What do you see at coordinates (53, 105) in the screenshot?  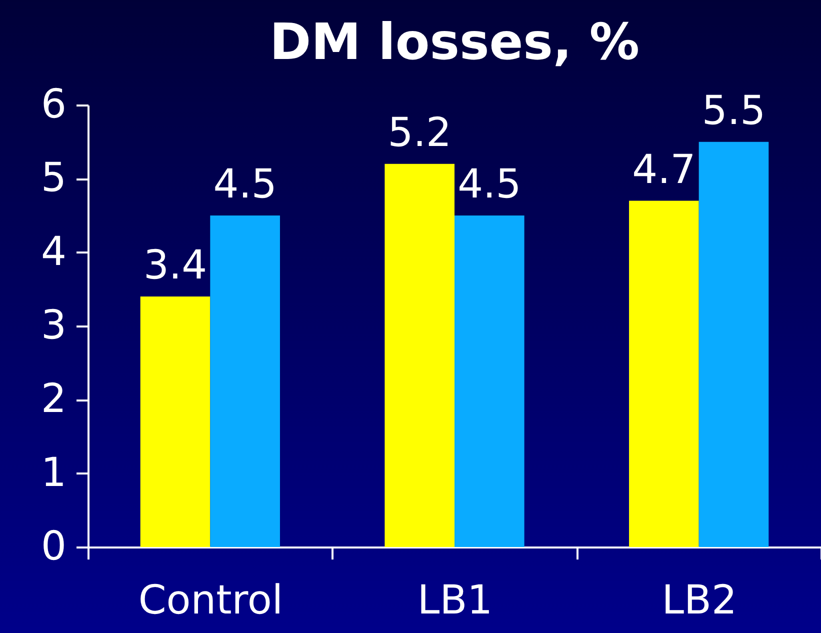 I see `y-tick-label: 6` at bounding box center [53, 105].